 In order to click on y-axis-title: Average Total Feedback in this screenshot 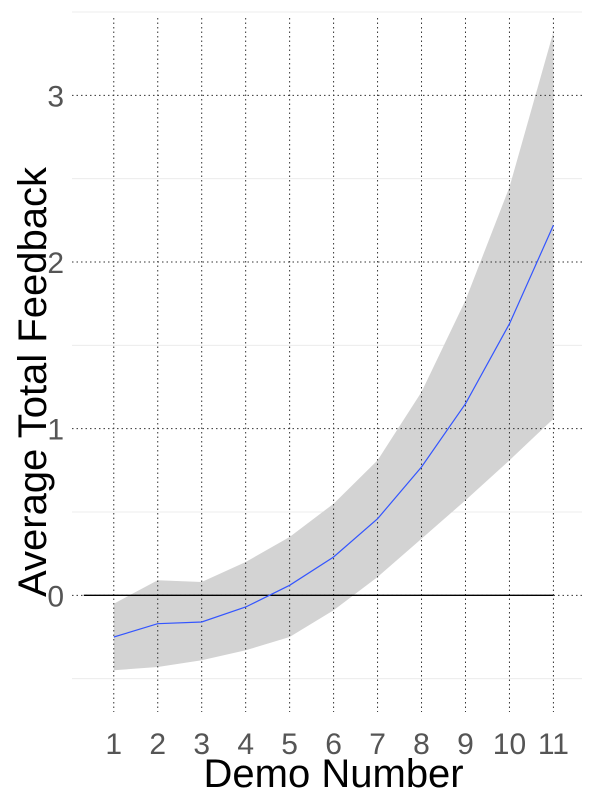, I will do `click(33, 381)`.